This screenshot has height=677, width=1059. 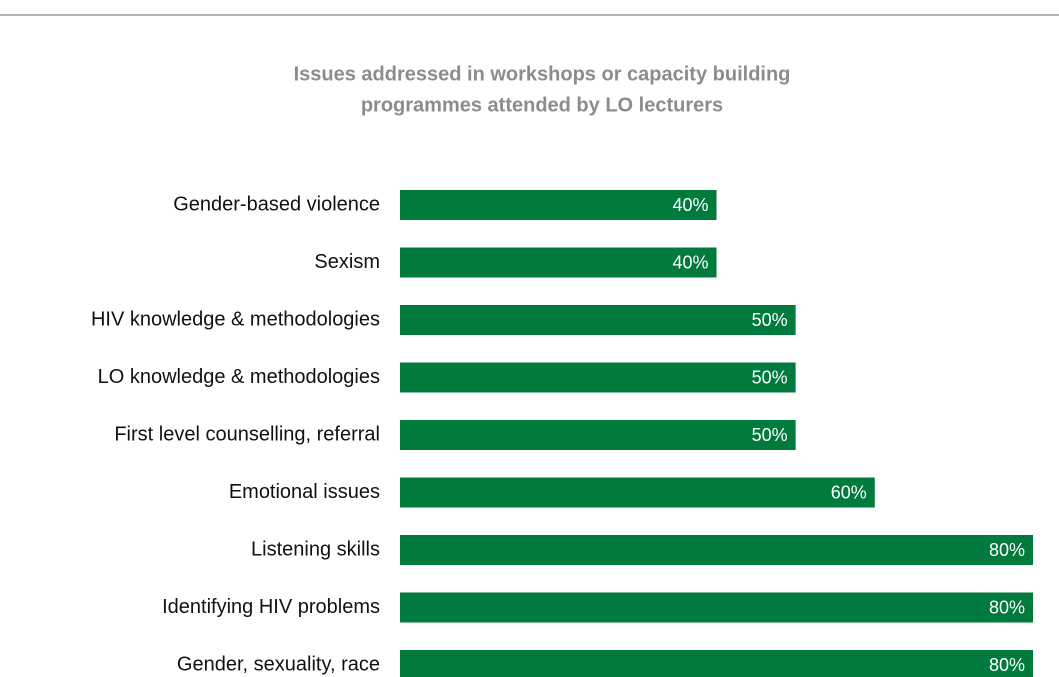 I want to click on chart-title: programmes attended by LO lecturers, so click(x=542, y=105).